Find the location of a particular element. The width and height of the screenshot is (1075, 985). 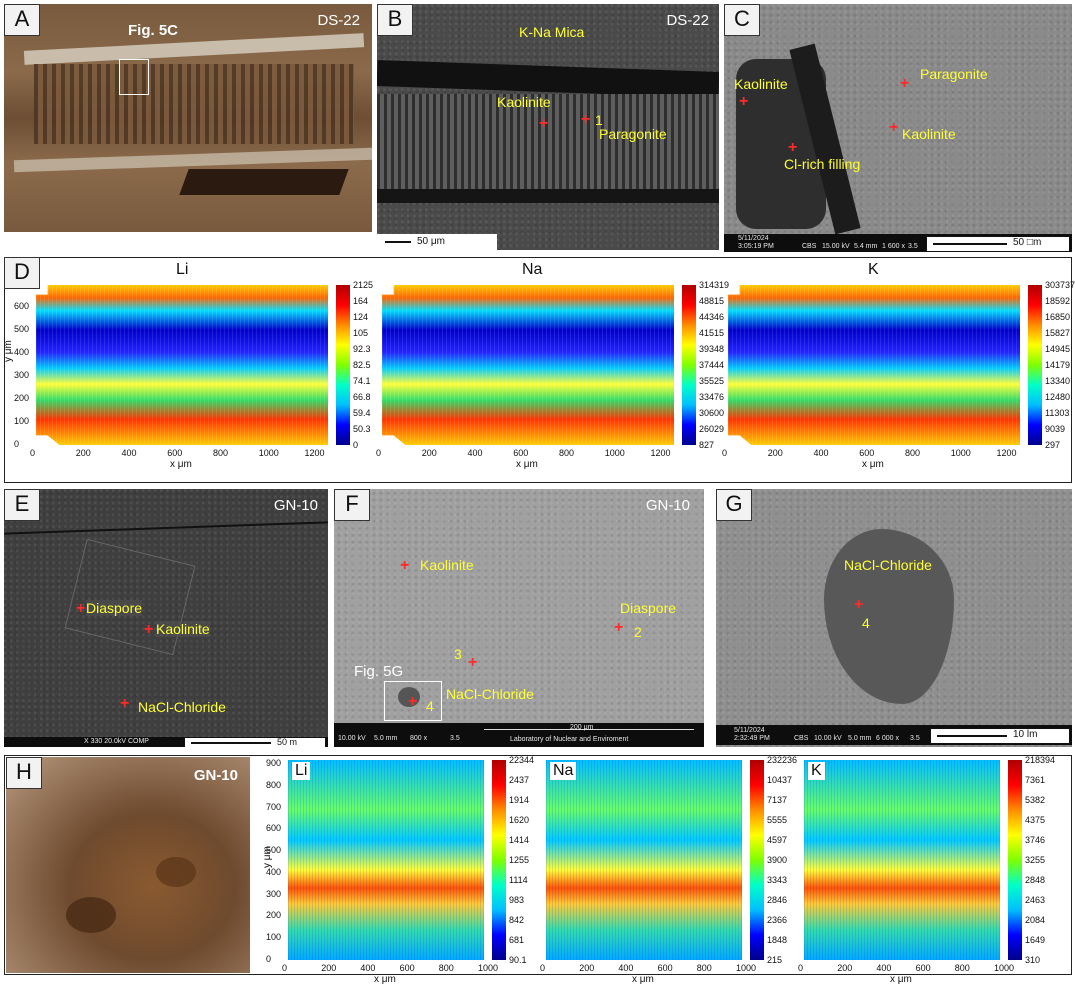

panel-d-y-tick: 100 is located at coordinates (22, 421).